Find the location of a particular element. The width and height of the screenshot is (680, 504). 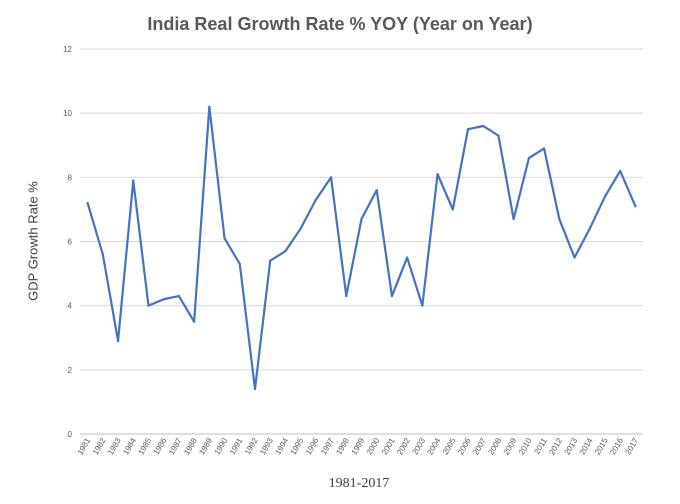

y-tick-labels: 0 2 4 6 8 10 12 is located at coordinates (67, 242).